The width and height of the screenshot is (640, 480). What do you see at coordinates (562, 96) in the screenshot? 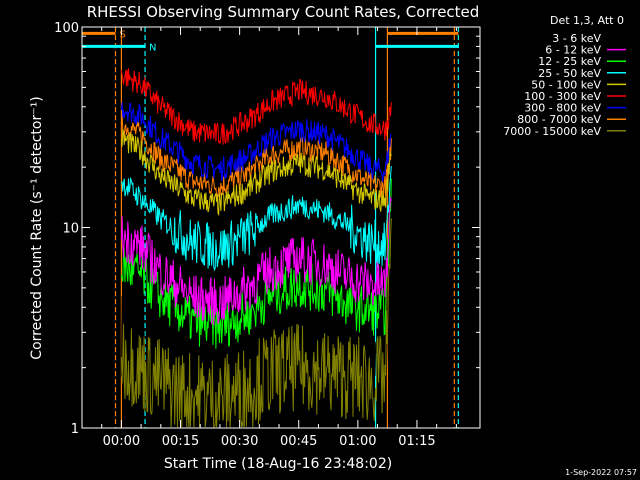
I see `legend-label: 100 - 300 keV` at bounding box center [562, 96].